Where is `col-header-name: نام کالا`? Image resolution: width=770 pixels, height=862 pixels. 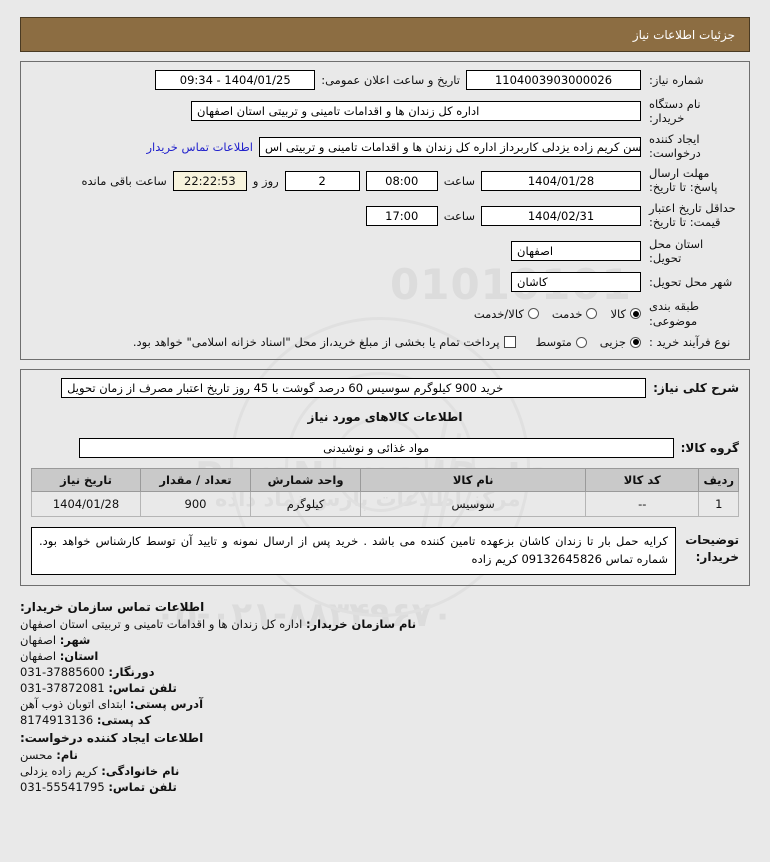
col-header-name: نام کالا is located at coordinates (473, 480).